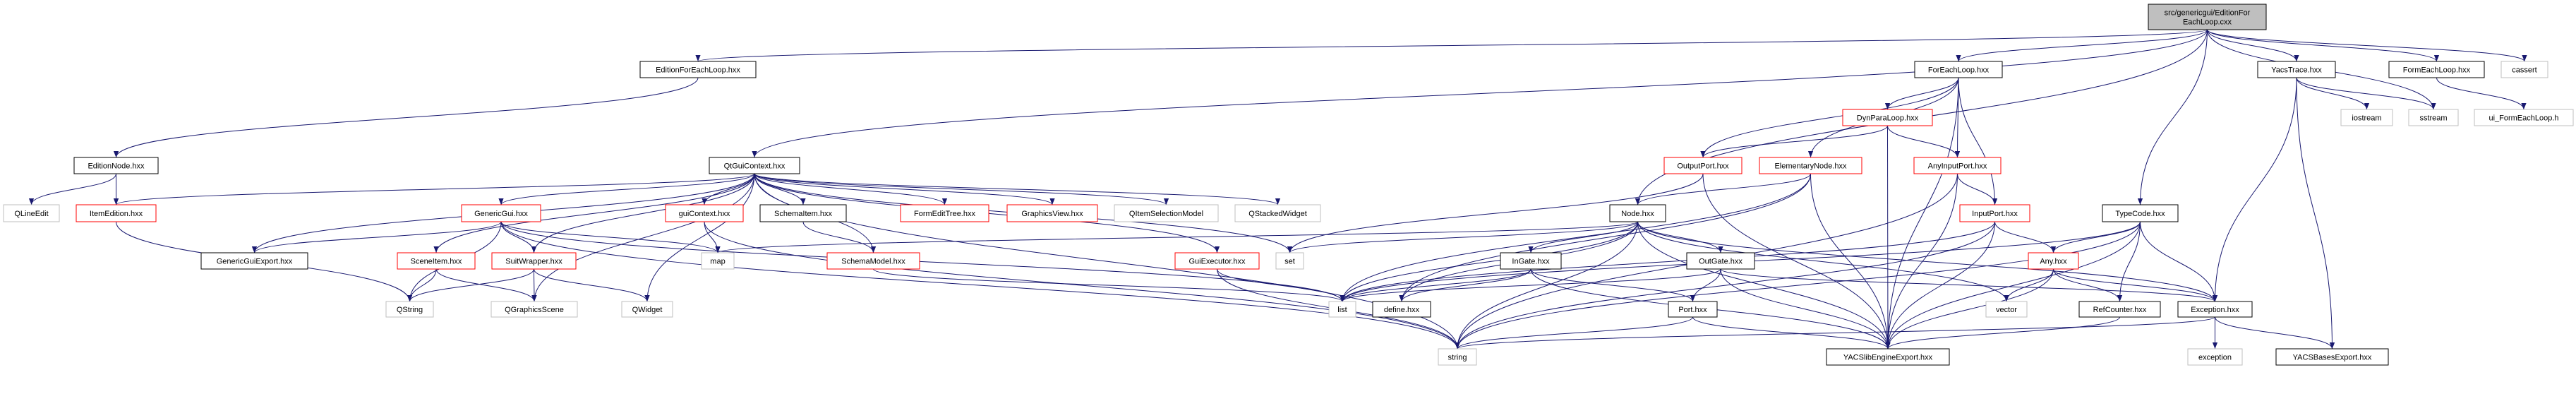 This screenshot has width=2576, height=406. I want to click on node-SceneItem: SceneItem.hxx, so click(436, 261).